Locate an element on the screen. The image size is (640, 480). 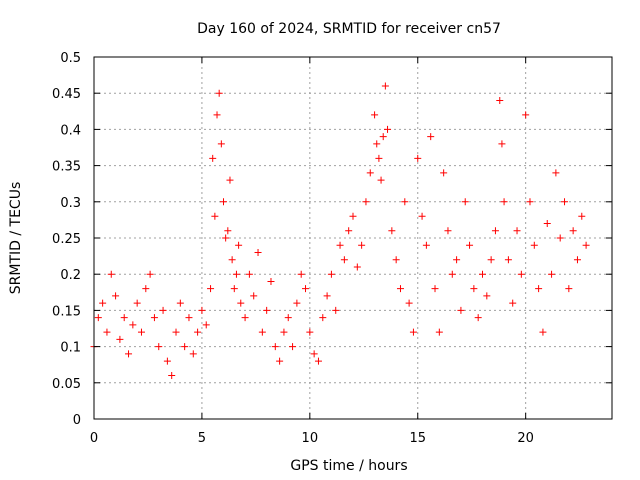
y-tick-label-9: 0.45 is located at coordinates (66, 94).